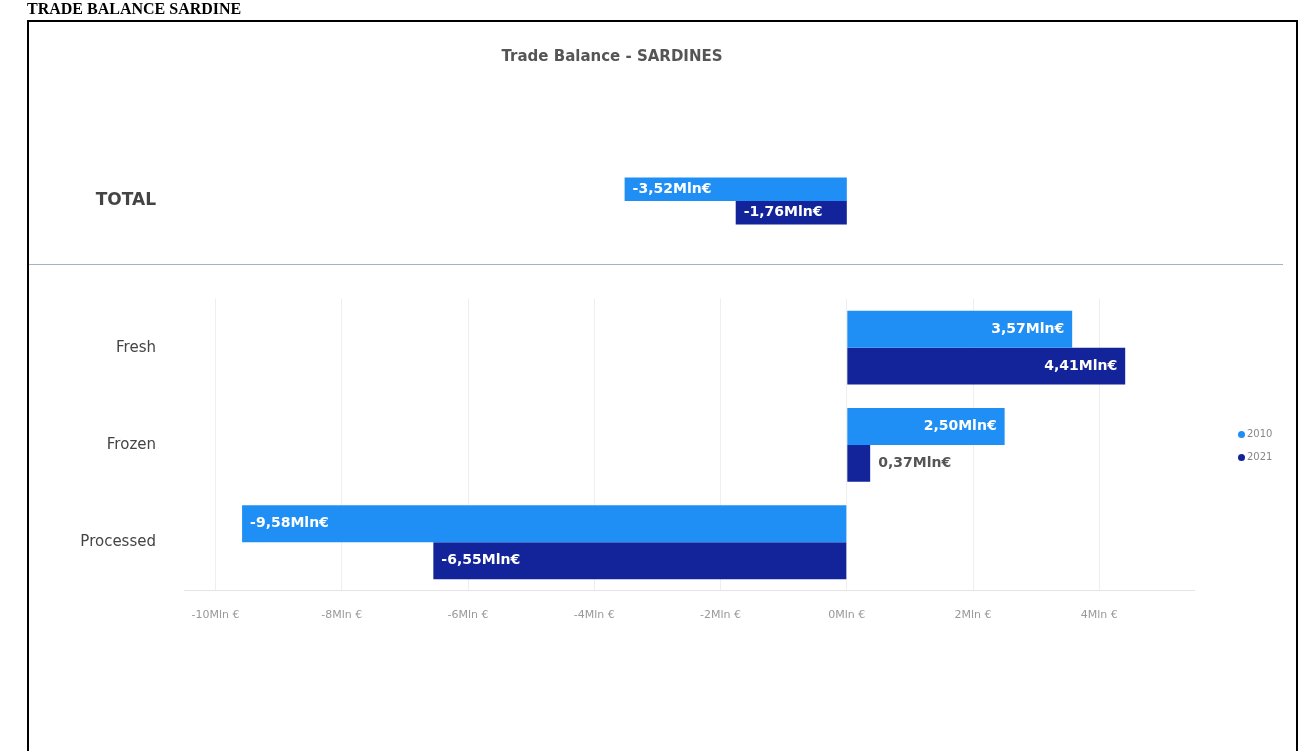  What do you see at coordinates (973, 615) in the screenshot?
I see `x-tick-label: 2Mln €` at bounding box center [973, 615].